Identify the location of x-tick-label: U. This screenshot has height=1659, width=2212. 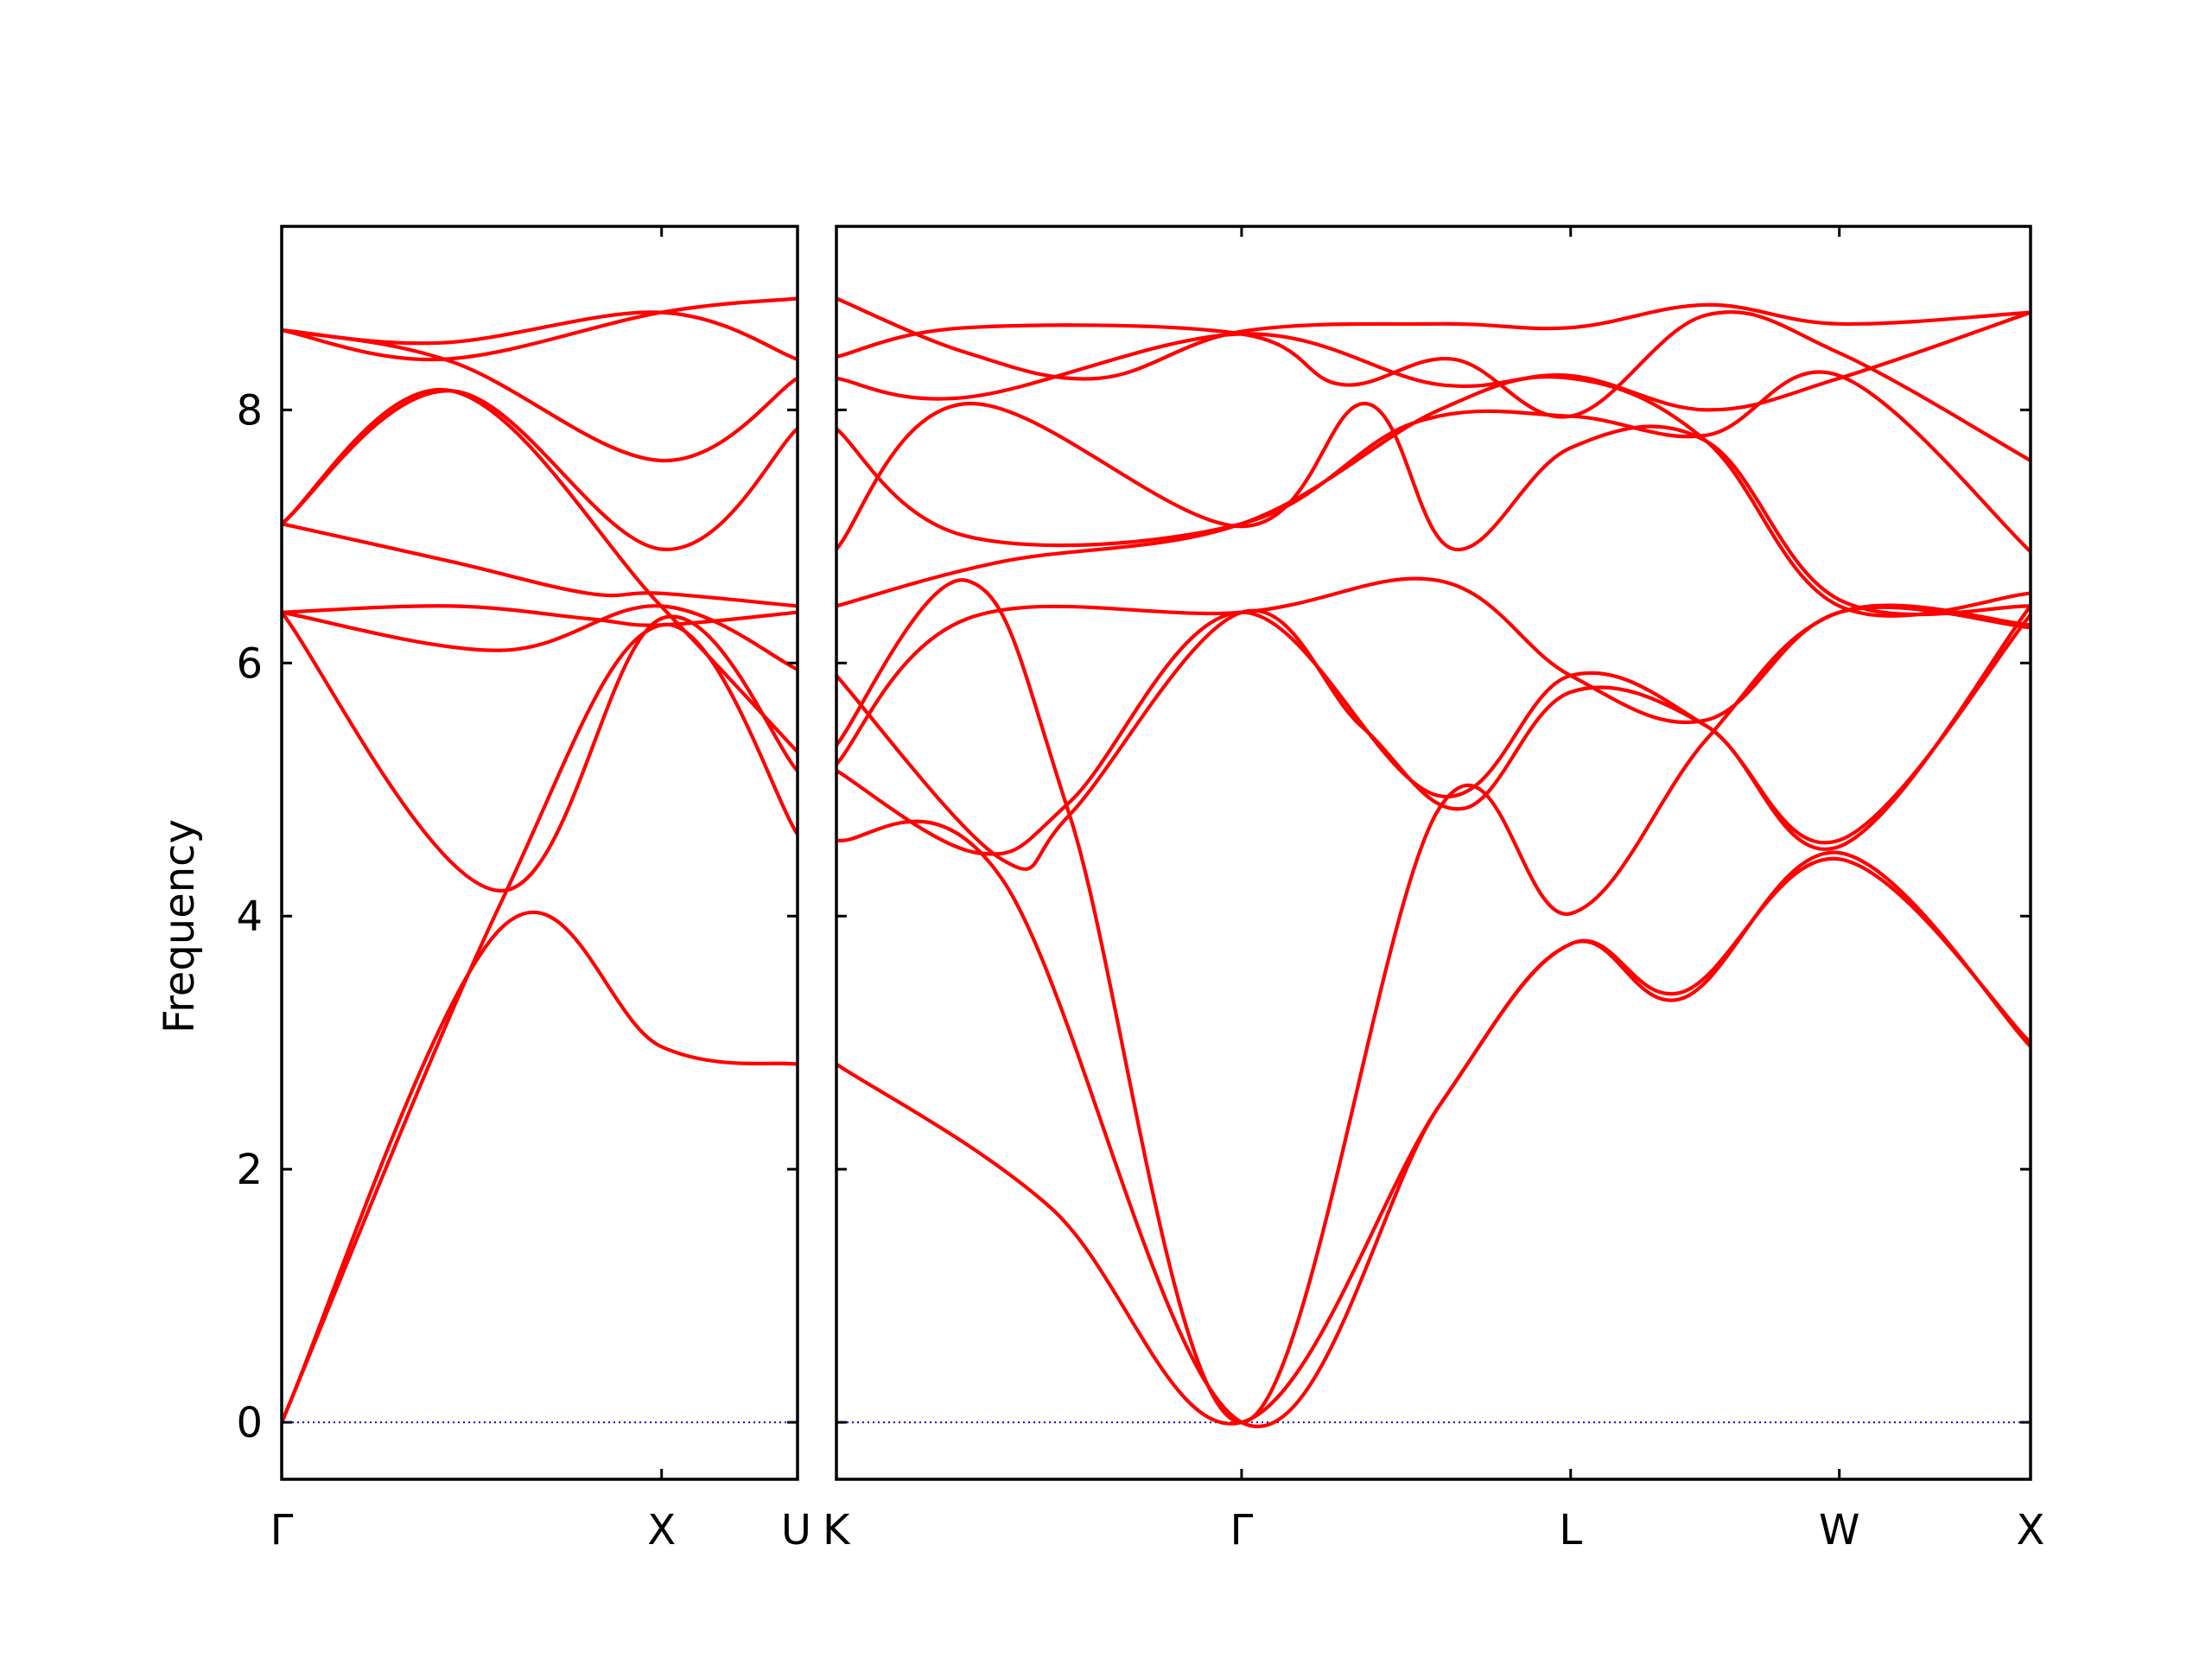
(796, 1530).